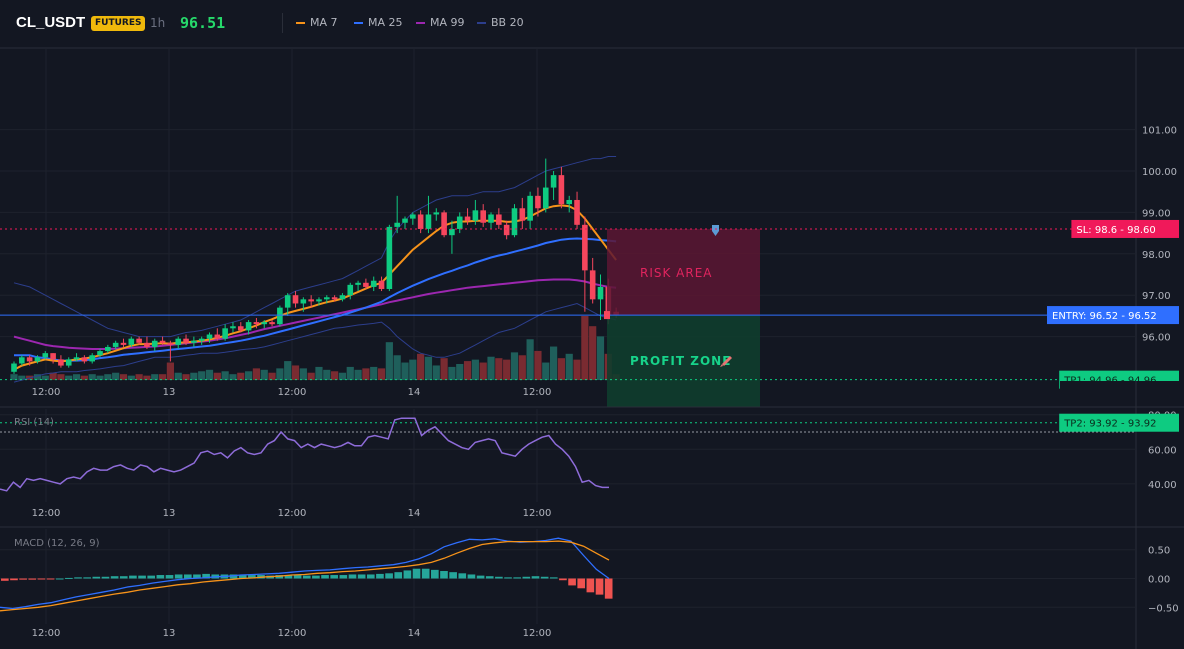 The image size is (1184, 649). I want to click on macd-axis-label: 0.50, so click(1159, 551).